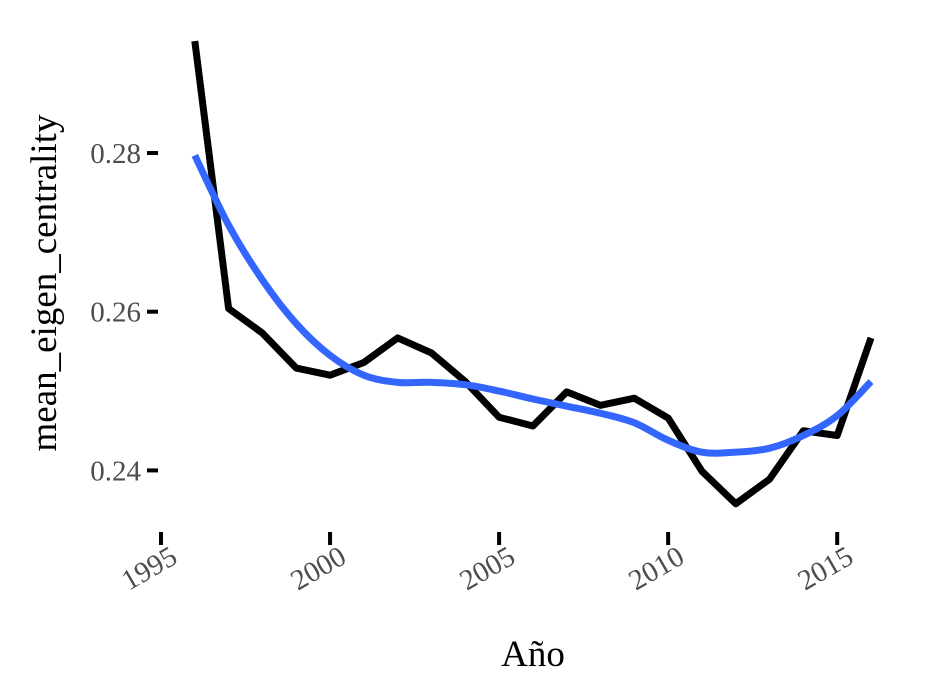  Describe the element at coordinates (115, 154) in the screenshot. I see `y-tick-label: 0.28` at that location.